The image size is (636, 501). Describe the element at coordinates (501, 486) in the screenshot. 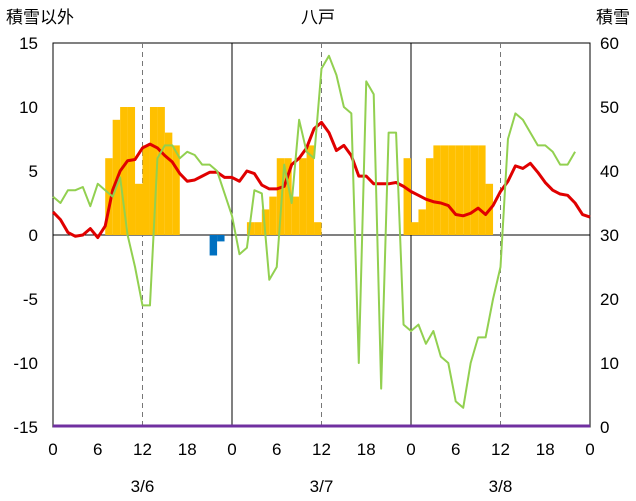

I see `x-date-label: 3/8` at that location.